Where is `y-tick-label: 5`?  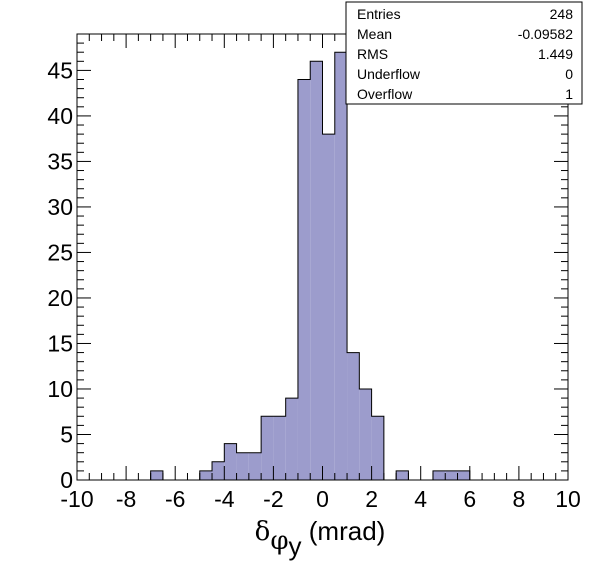
y-tick-label: 5 is located at coordinates (66, 434).